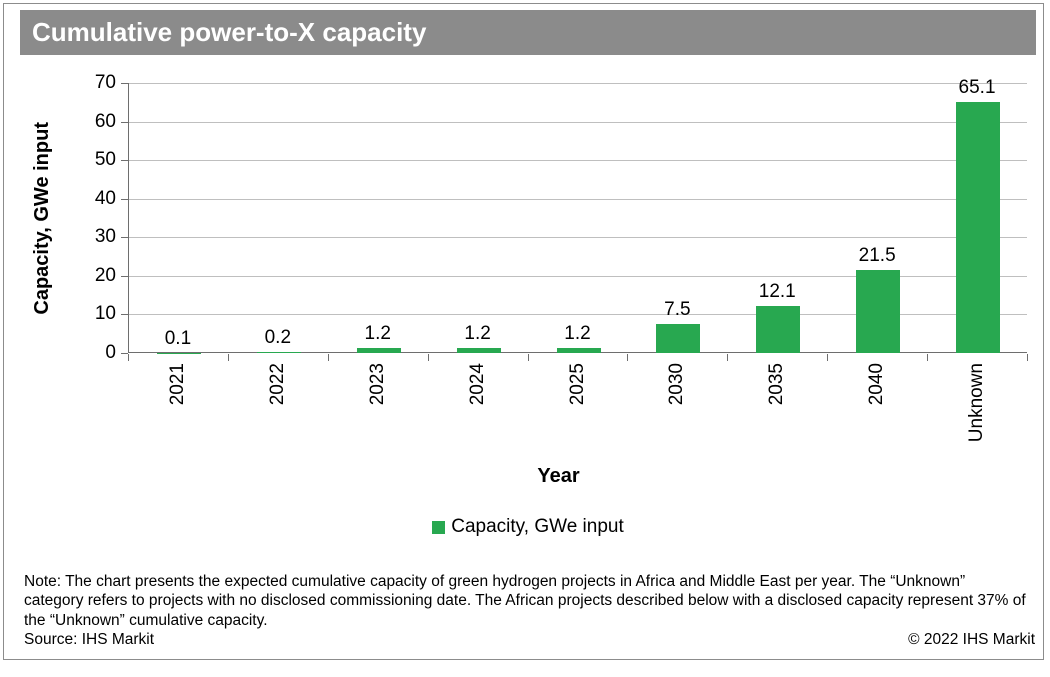 This screenshot has height=677, width=1050. I want to click on bar-2024, so click(478, 350).